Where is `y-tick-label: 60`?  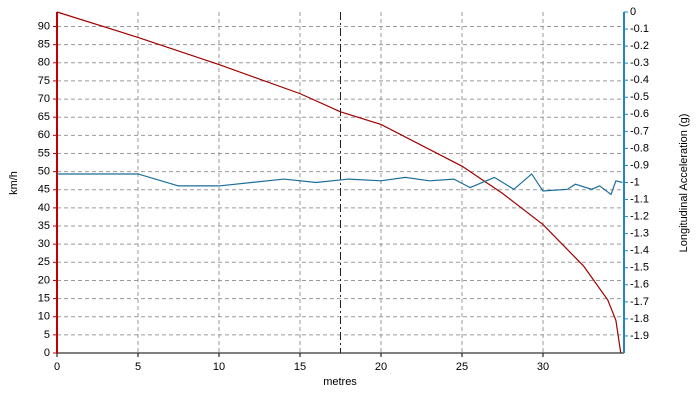 y-tick-label: 60 is located at coordinates (44, 135).